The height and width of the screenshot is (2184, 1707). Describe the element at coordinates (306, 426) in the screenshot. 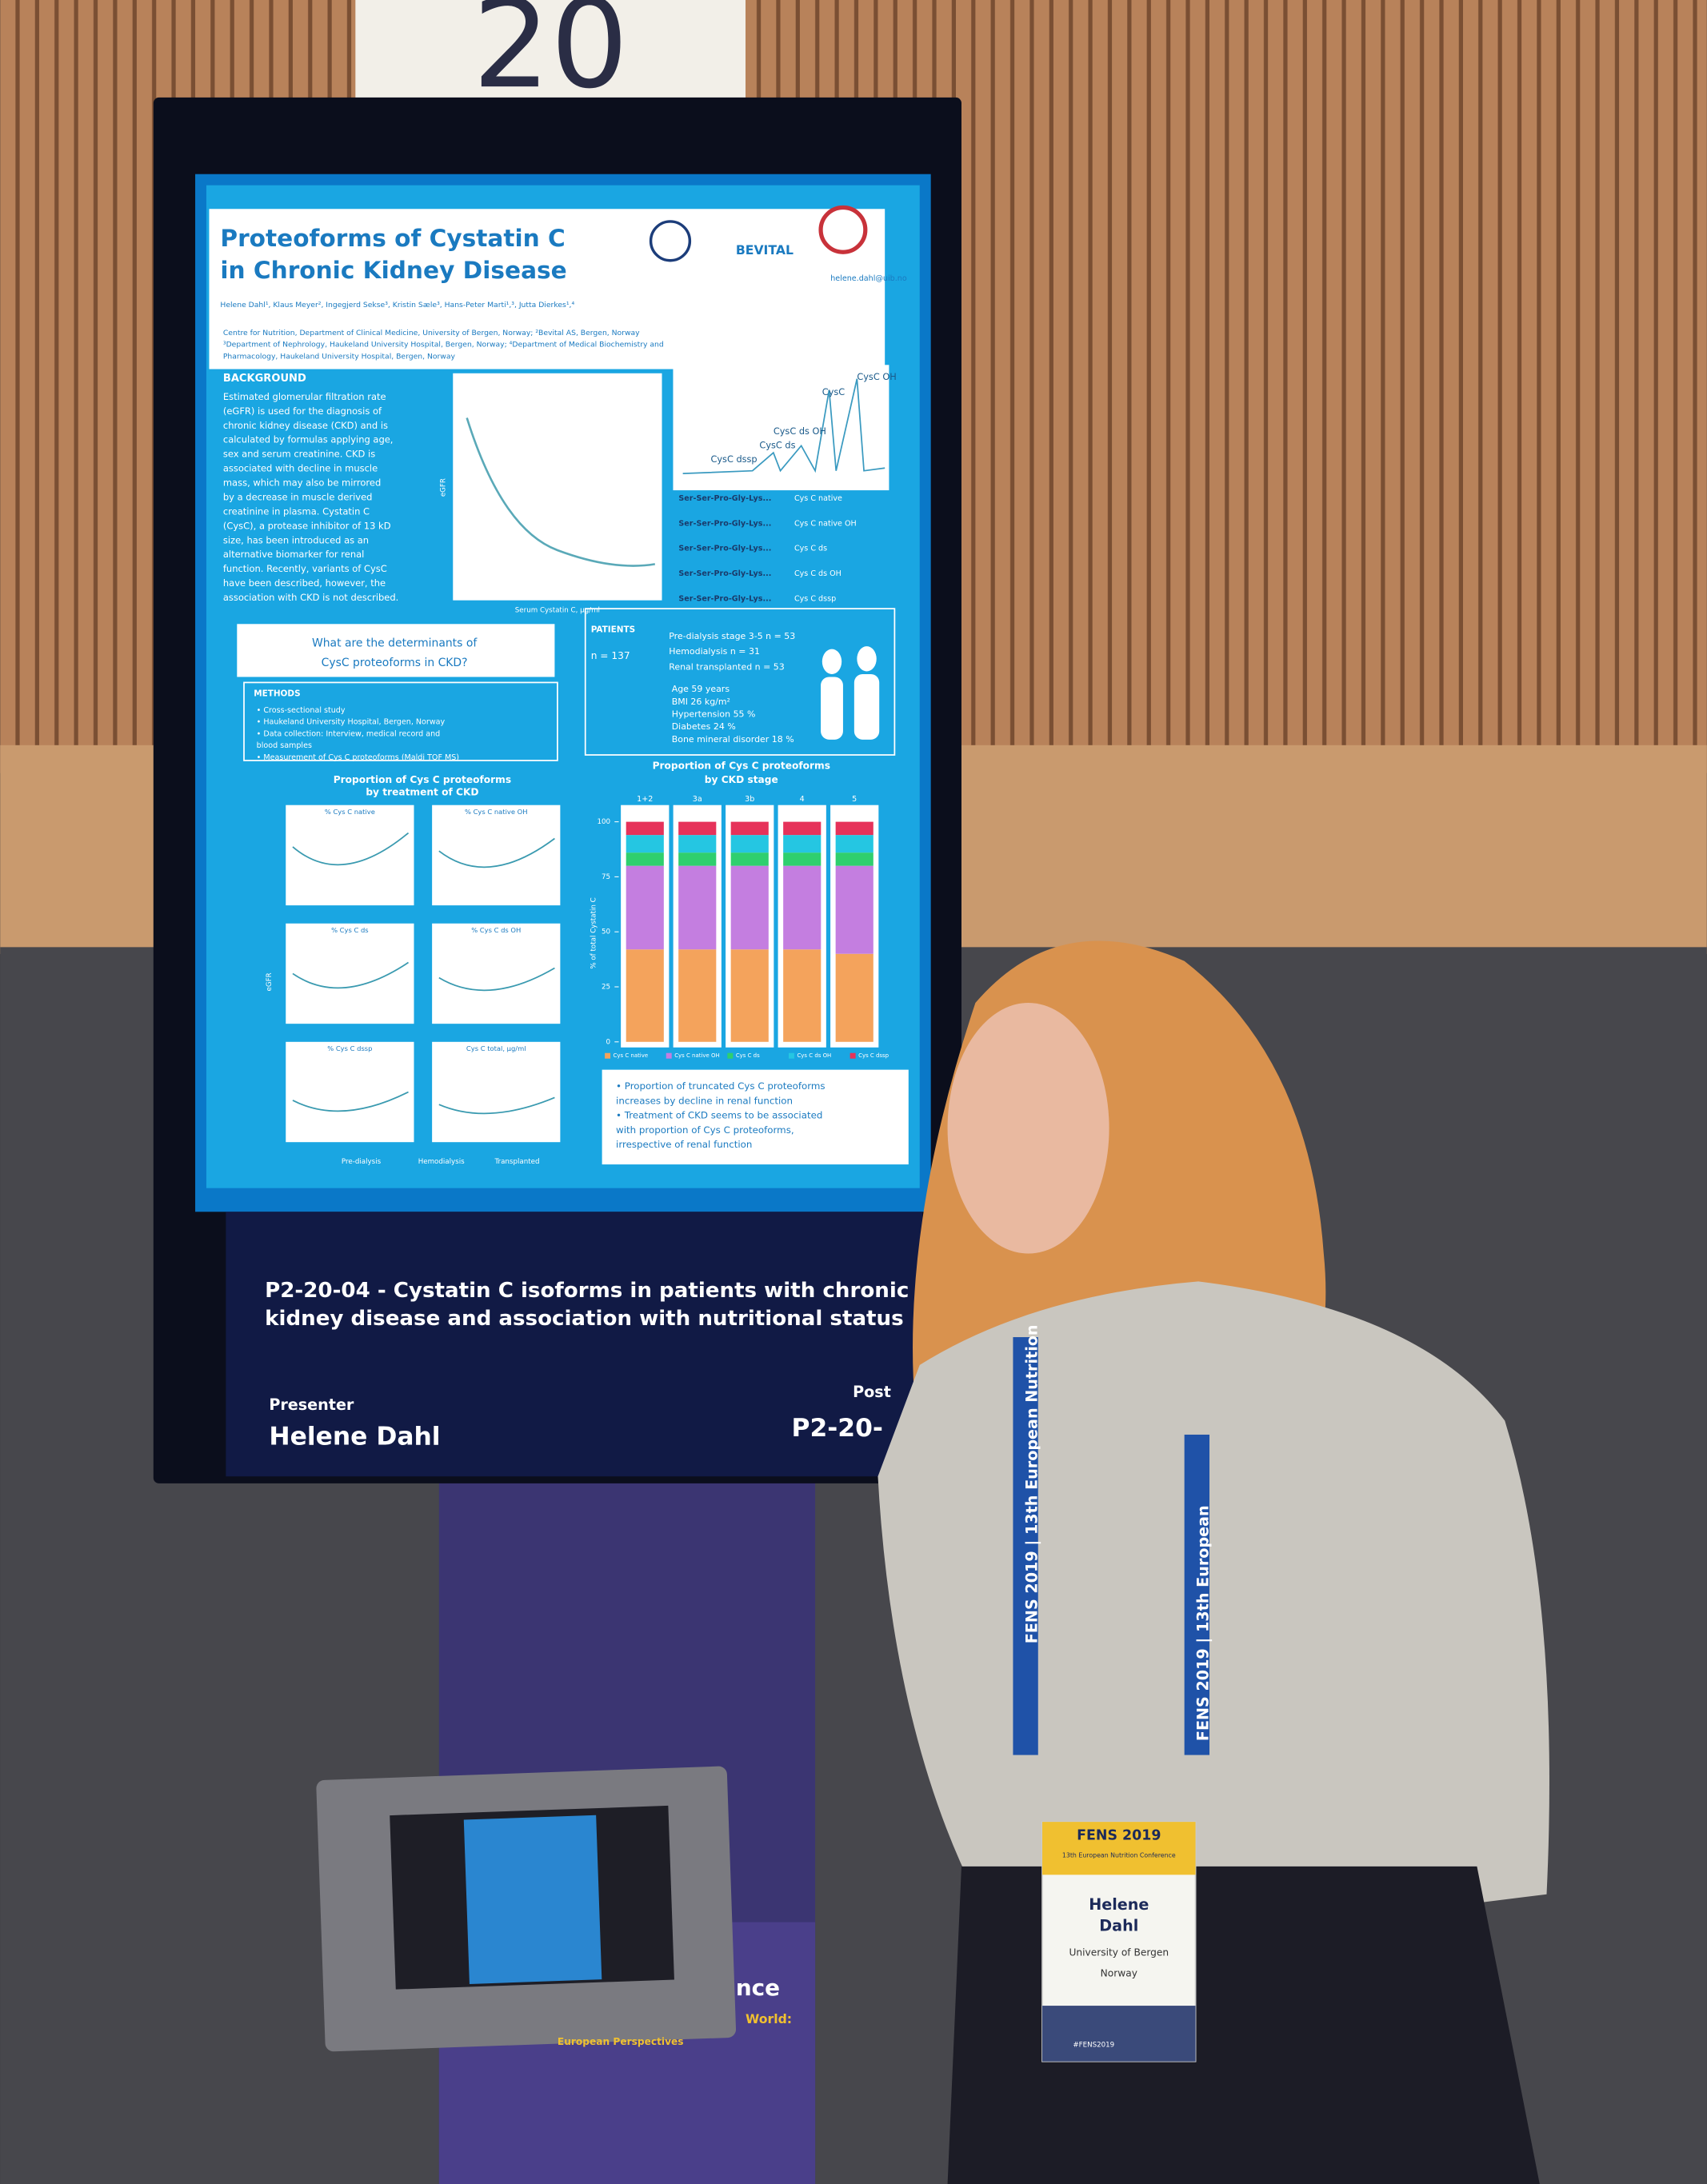

I see `background-text: chronic kidney disease (CKD) and is` at that location.